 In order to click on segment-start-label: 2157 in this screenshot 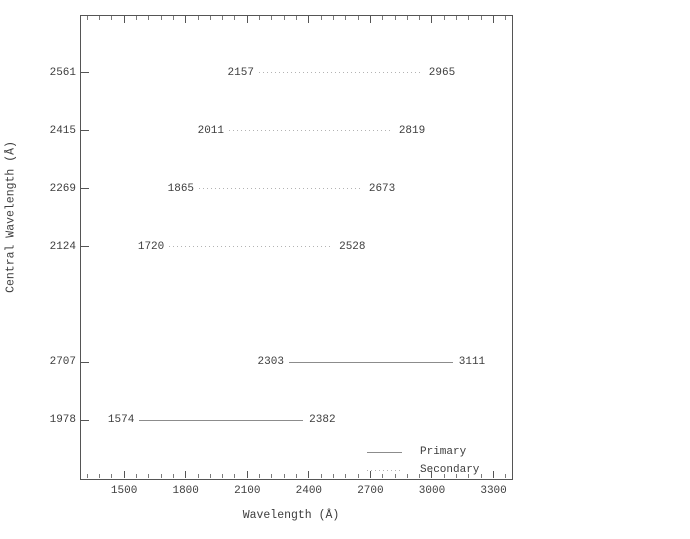, I will do `click(240, 72)`.